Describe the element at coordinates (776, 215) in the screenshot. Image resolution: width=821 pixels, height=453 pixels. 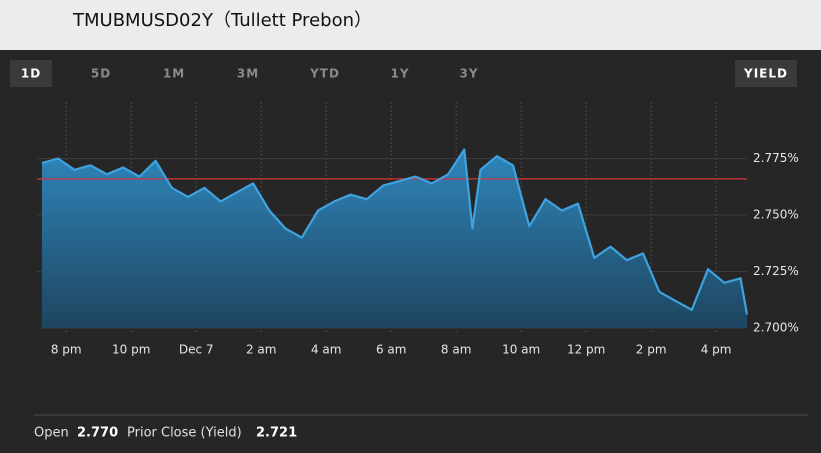
I see `y-tick-label: 2.750%` at that location.